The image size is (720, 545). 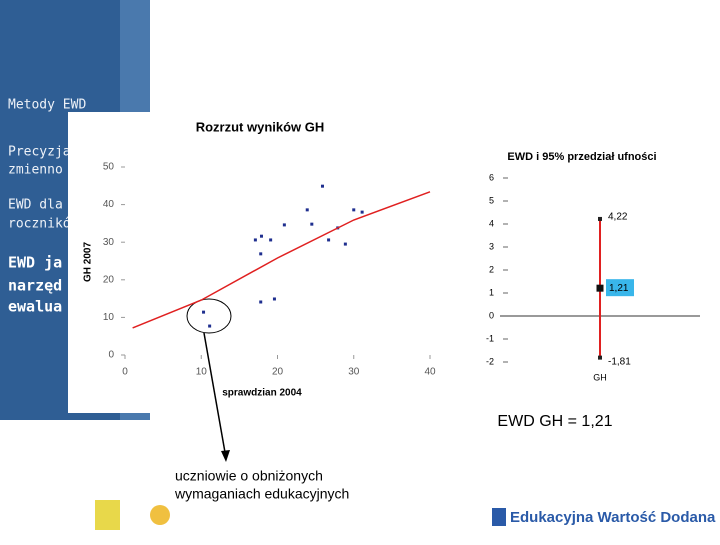 What do you see at coordinates (554, 421) in the screenshot?
I see `result: EWD GH = 1,21` at bounding box center [554, 421].